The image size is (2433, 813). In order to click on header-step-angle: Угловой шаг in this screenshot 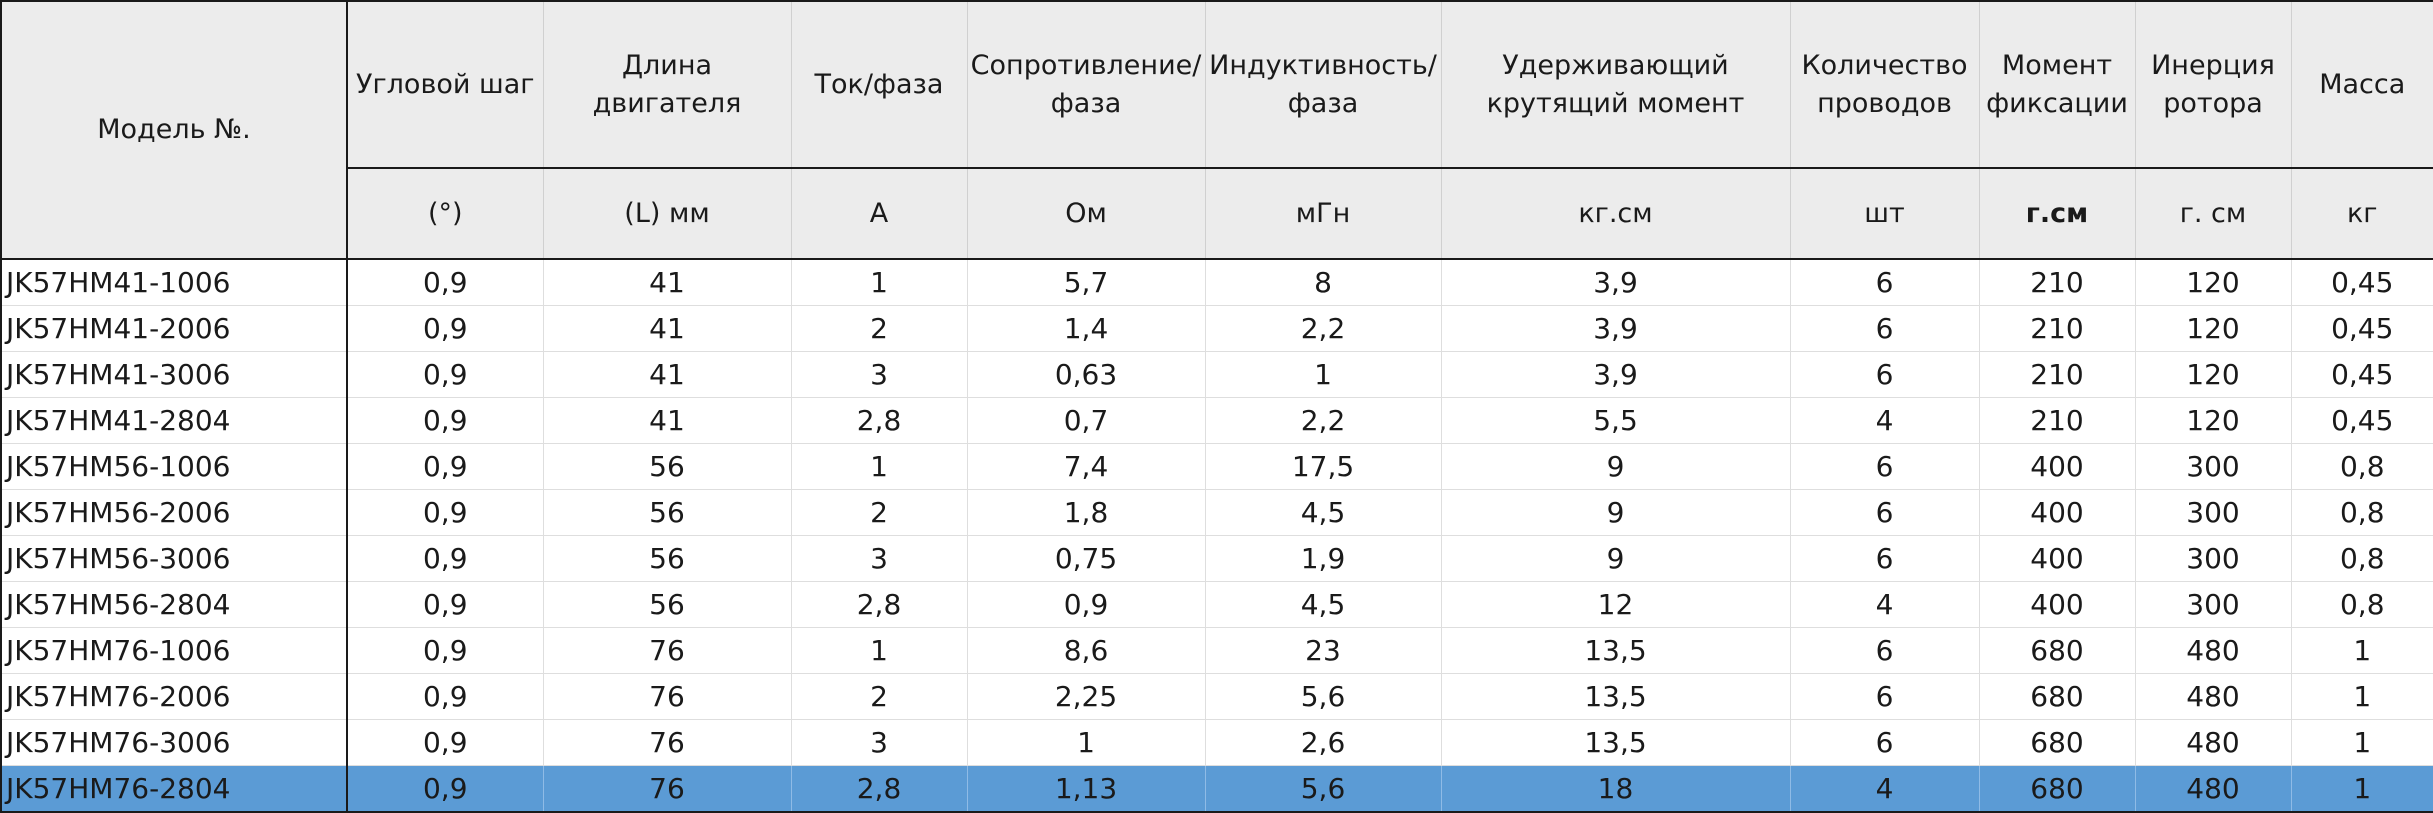, I will do `click(444, 84)`.